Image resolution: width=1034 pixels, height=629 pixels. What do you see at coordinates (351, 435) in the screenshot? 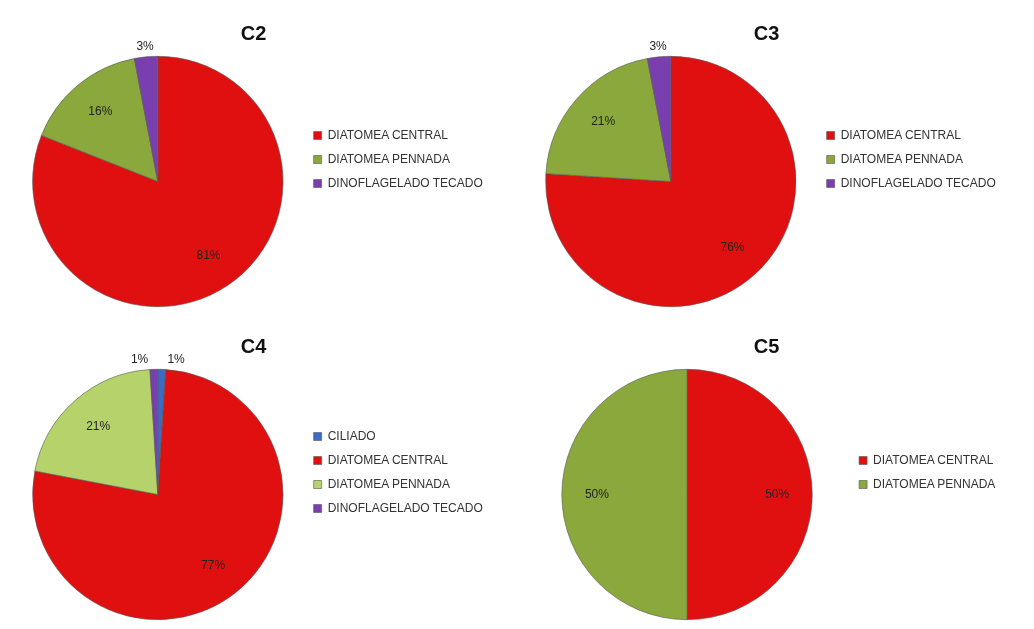
I see `legend-label: CILIADO` at bounding box center [351, 435].